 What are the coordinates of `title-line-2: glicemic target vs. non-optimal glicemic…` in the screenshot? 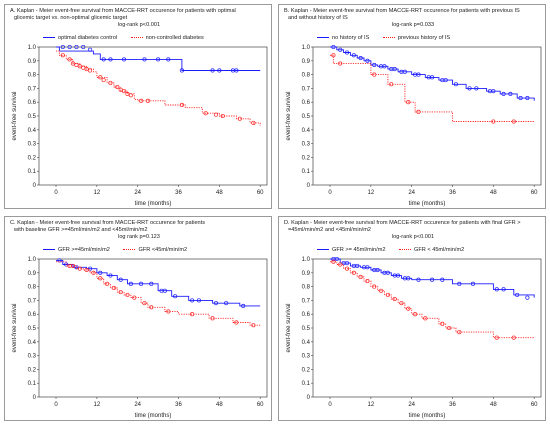 It's located at (71, 17).